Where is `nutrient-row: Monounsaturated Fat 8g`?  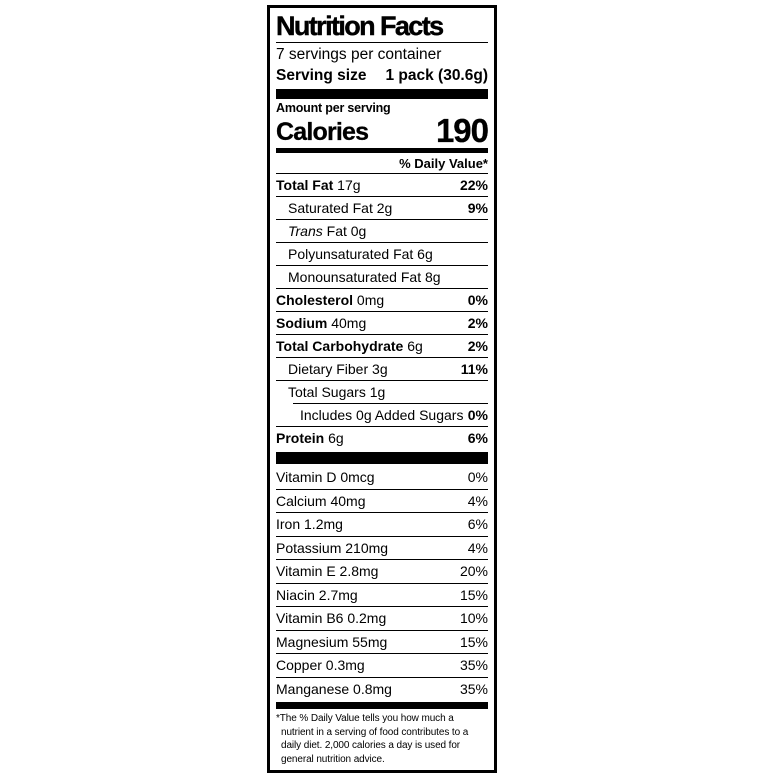 nutrient-row: Monounsaturated Fat 8g is located at coordinates (382, 277).